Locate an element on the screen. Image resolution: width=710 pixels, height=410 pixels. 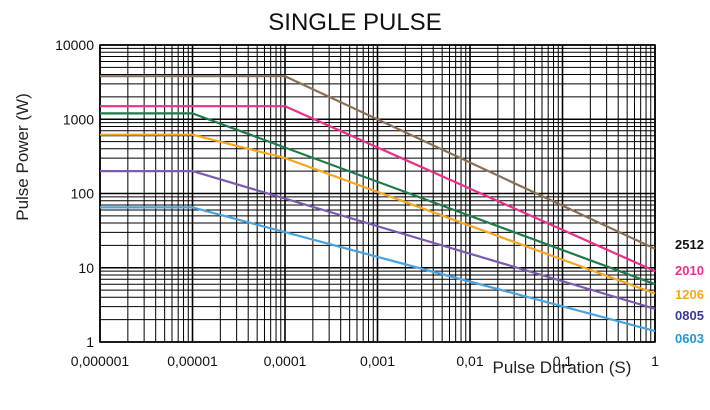
legend-label-2512: 2512 is located at coordinates (689, 244).